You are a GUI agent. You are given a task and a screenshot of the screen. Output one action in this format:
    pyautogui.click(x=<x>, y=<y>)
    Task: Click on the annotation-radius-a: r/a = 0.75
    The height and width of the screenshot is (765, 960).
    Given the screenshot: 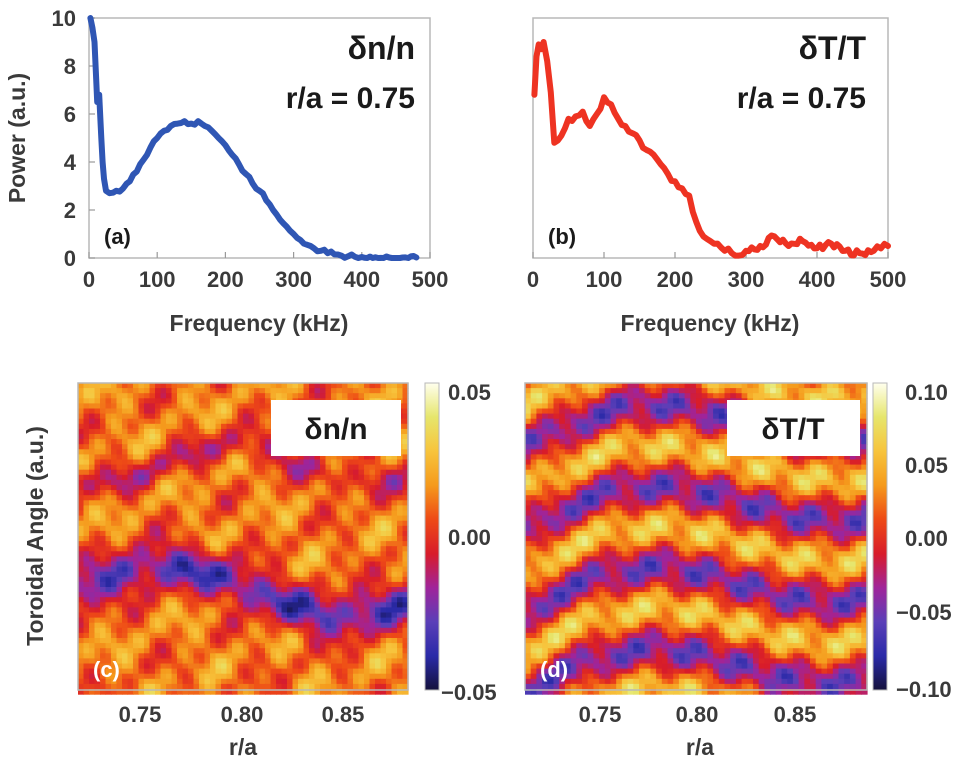 What is the action you would take?
    pyautogui.click(x=350, y=98)
    